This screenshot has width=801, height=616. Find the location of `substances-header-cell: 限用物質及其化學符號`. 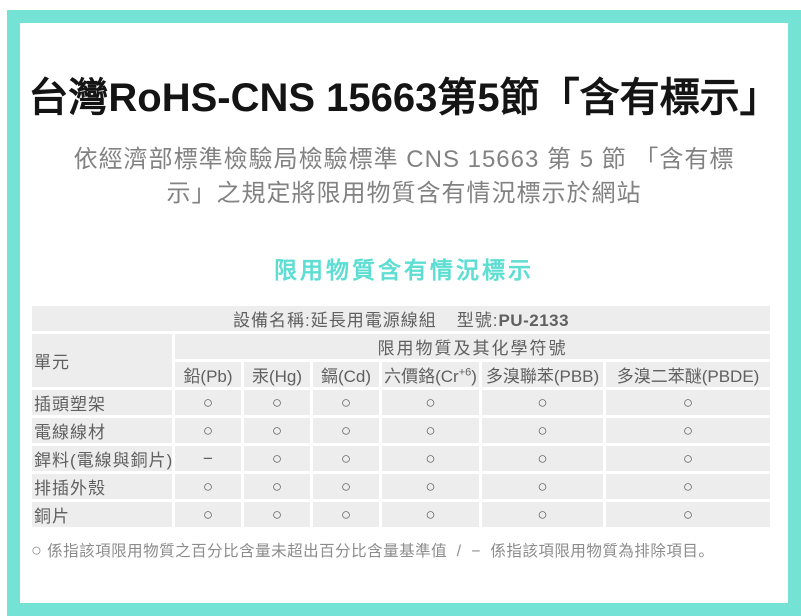

substances-header-cell: 限用物質及其化學符號 is located at coordinates (473, 346).